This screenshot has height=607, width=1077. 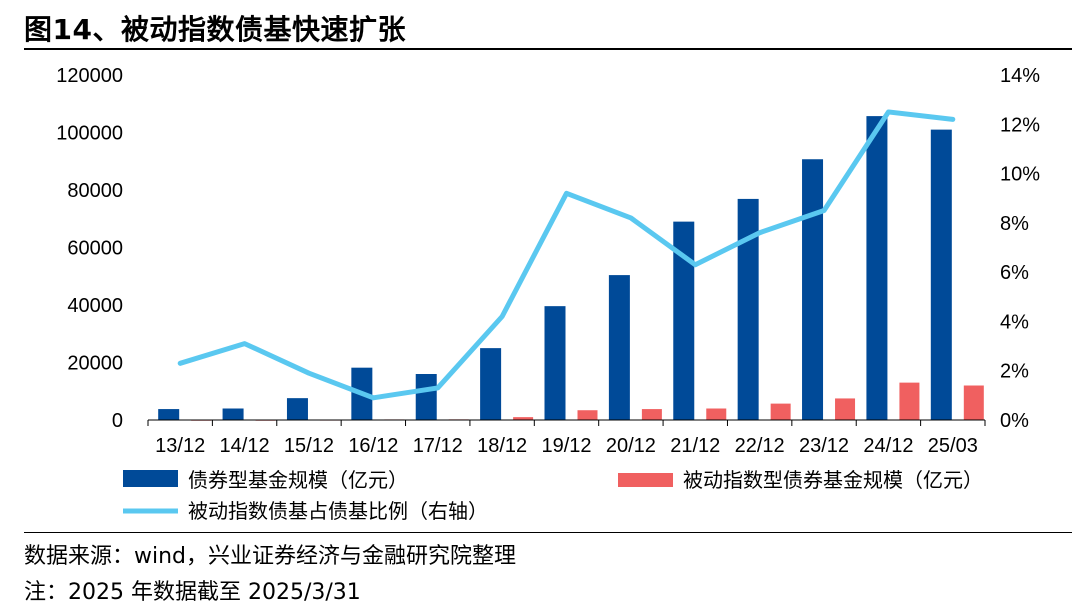 What do you see at coordinates (1020, 248) in the screenshot?
I see `right-axis-ticks: 0% 2% 4% 6% 8% 10% 12% 14%` at bounding box center [1020, 248].